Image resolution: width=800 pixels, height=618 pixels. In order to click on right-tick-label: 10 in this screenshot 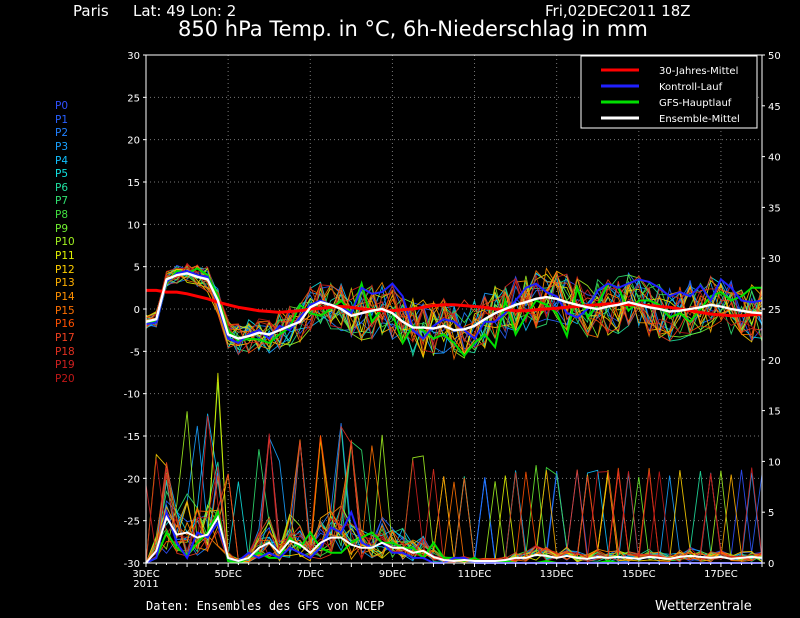, I will do `click(774, 462)`.